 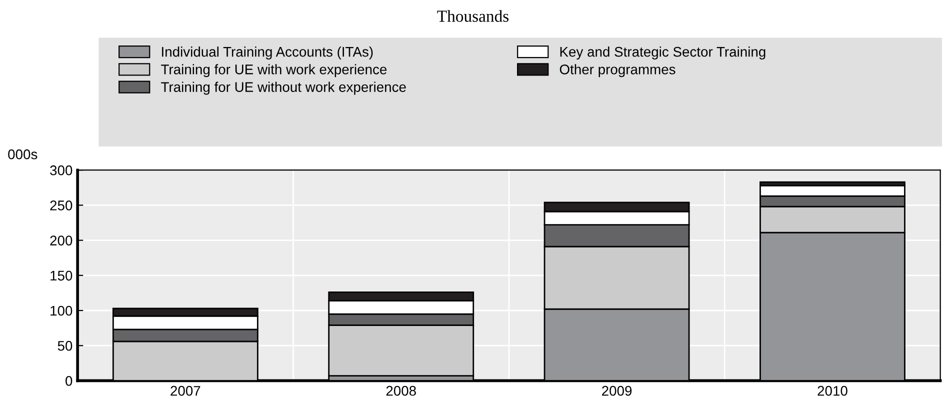 I want to click on y-tick-label: 200, so click(x=61, y=241).